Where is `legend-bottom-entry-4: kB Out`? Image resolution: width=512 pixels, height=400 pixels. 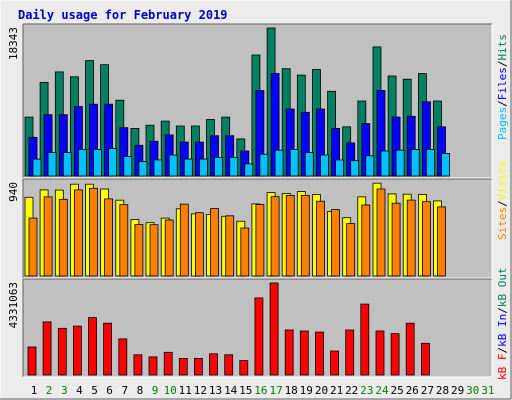
legend-bottom-entry-4: kB Out is located at coordinates (502, 287).